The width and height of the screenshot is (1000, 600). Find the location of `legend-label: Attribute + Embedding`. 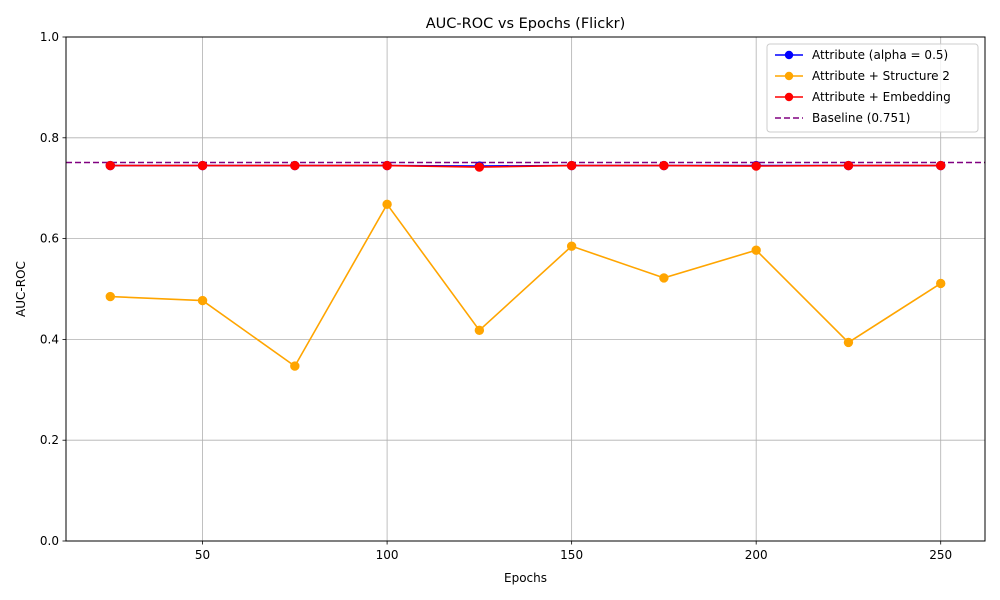

legend-label: Attribute + Embedding is located at coordinates (881, 97).